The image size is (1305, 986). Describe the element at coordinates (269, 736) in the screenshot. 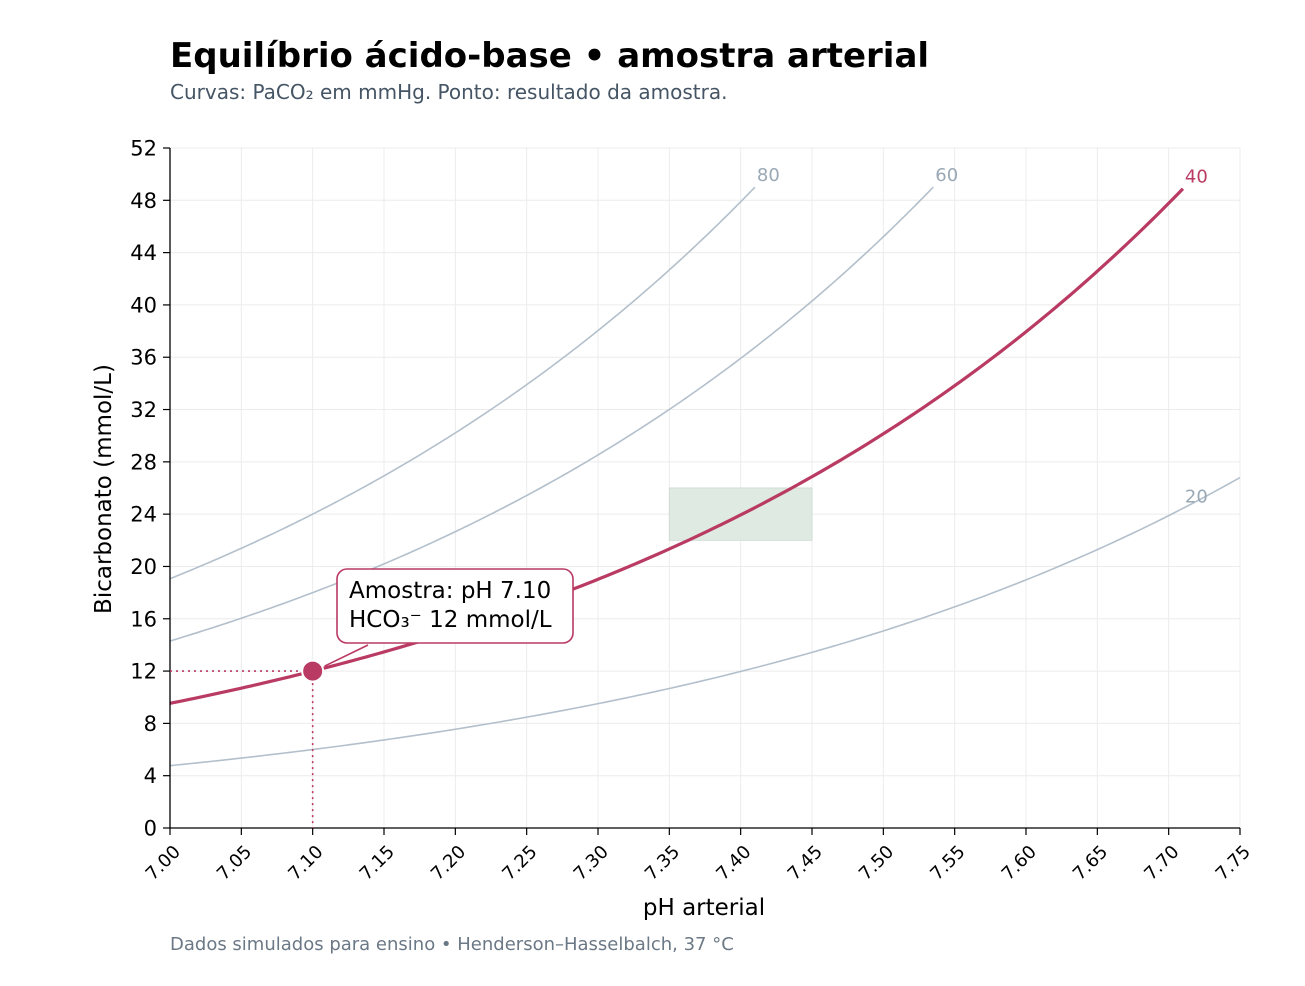

I see `sample-layer` at that location.